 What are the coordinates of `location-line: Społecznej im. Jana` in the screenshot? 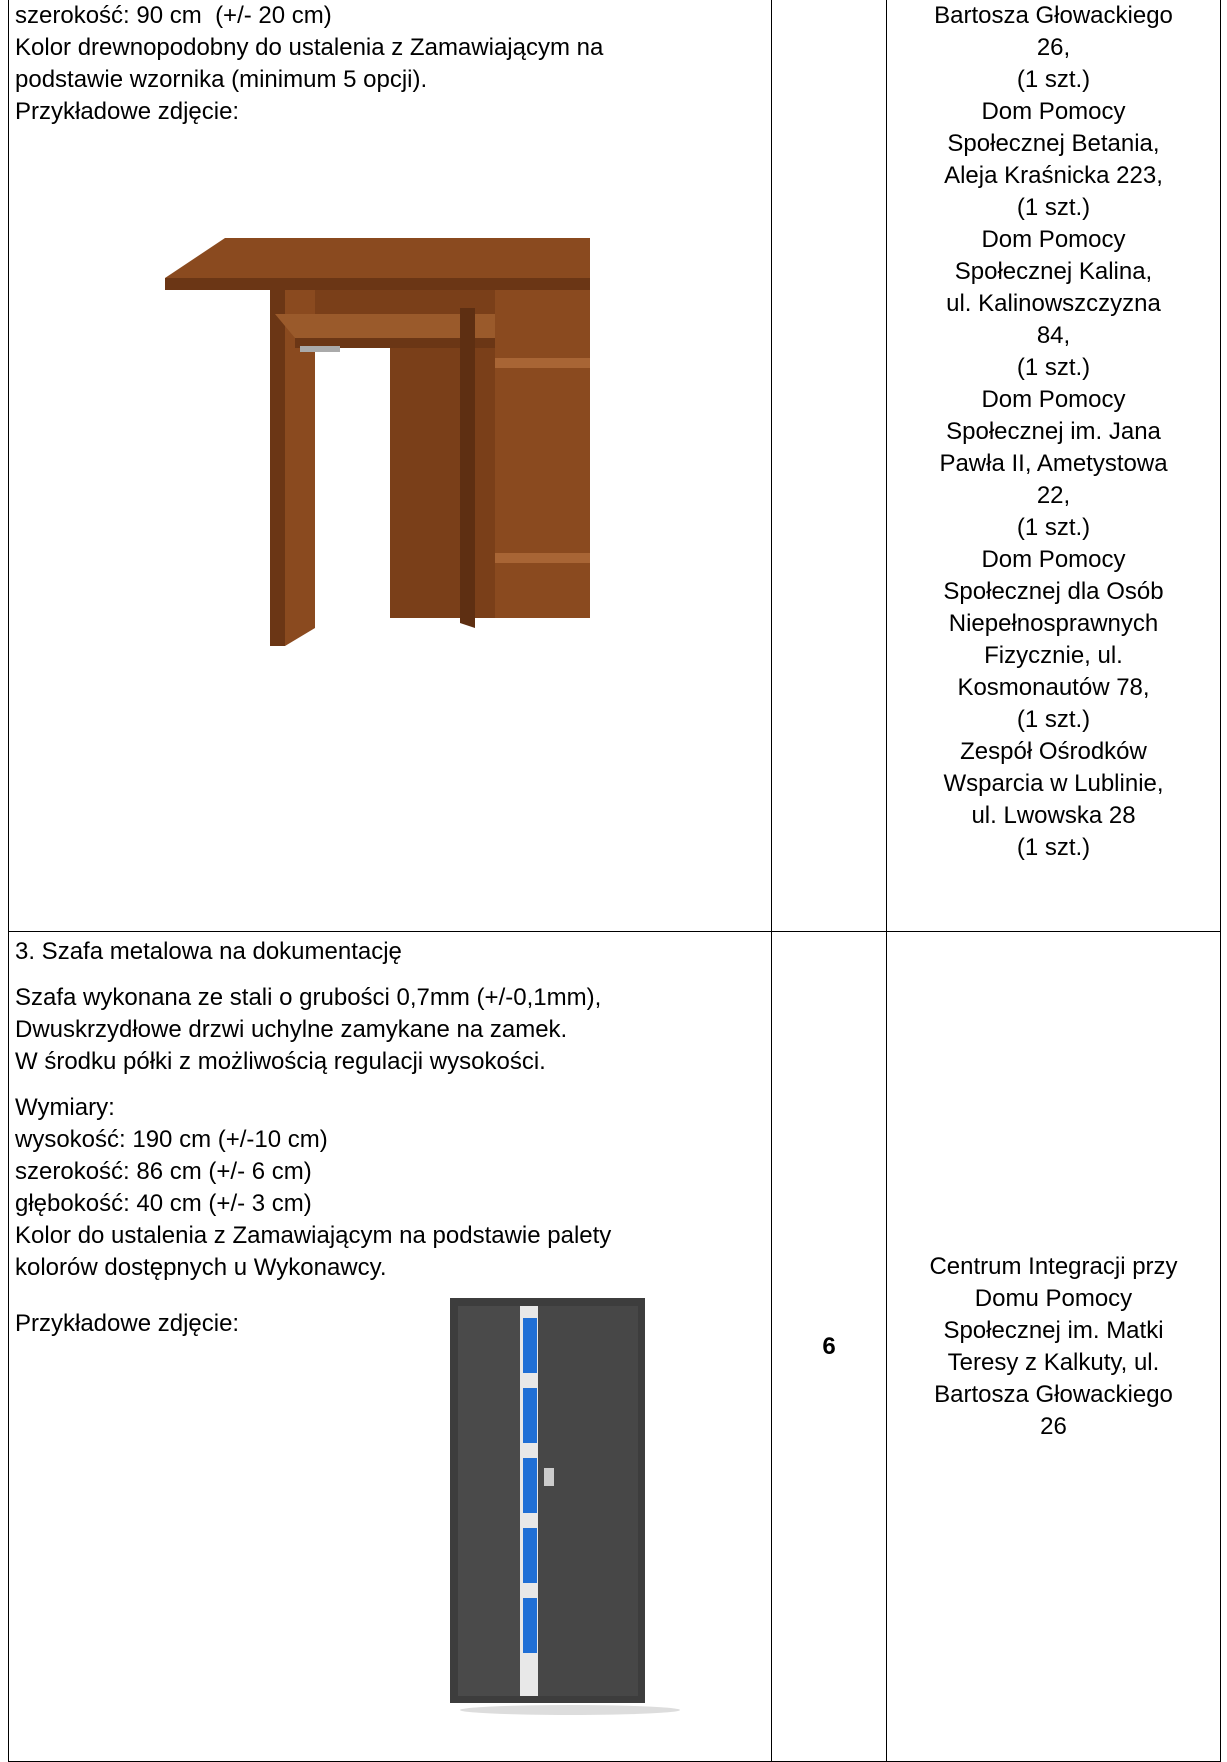 It's located at (1053, 431).